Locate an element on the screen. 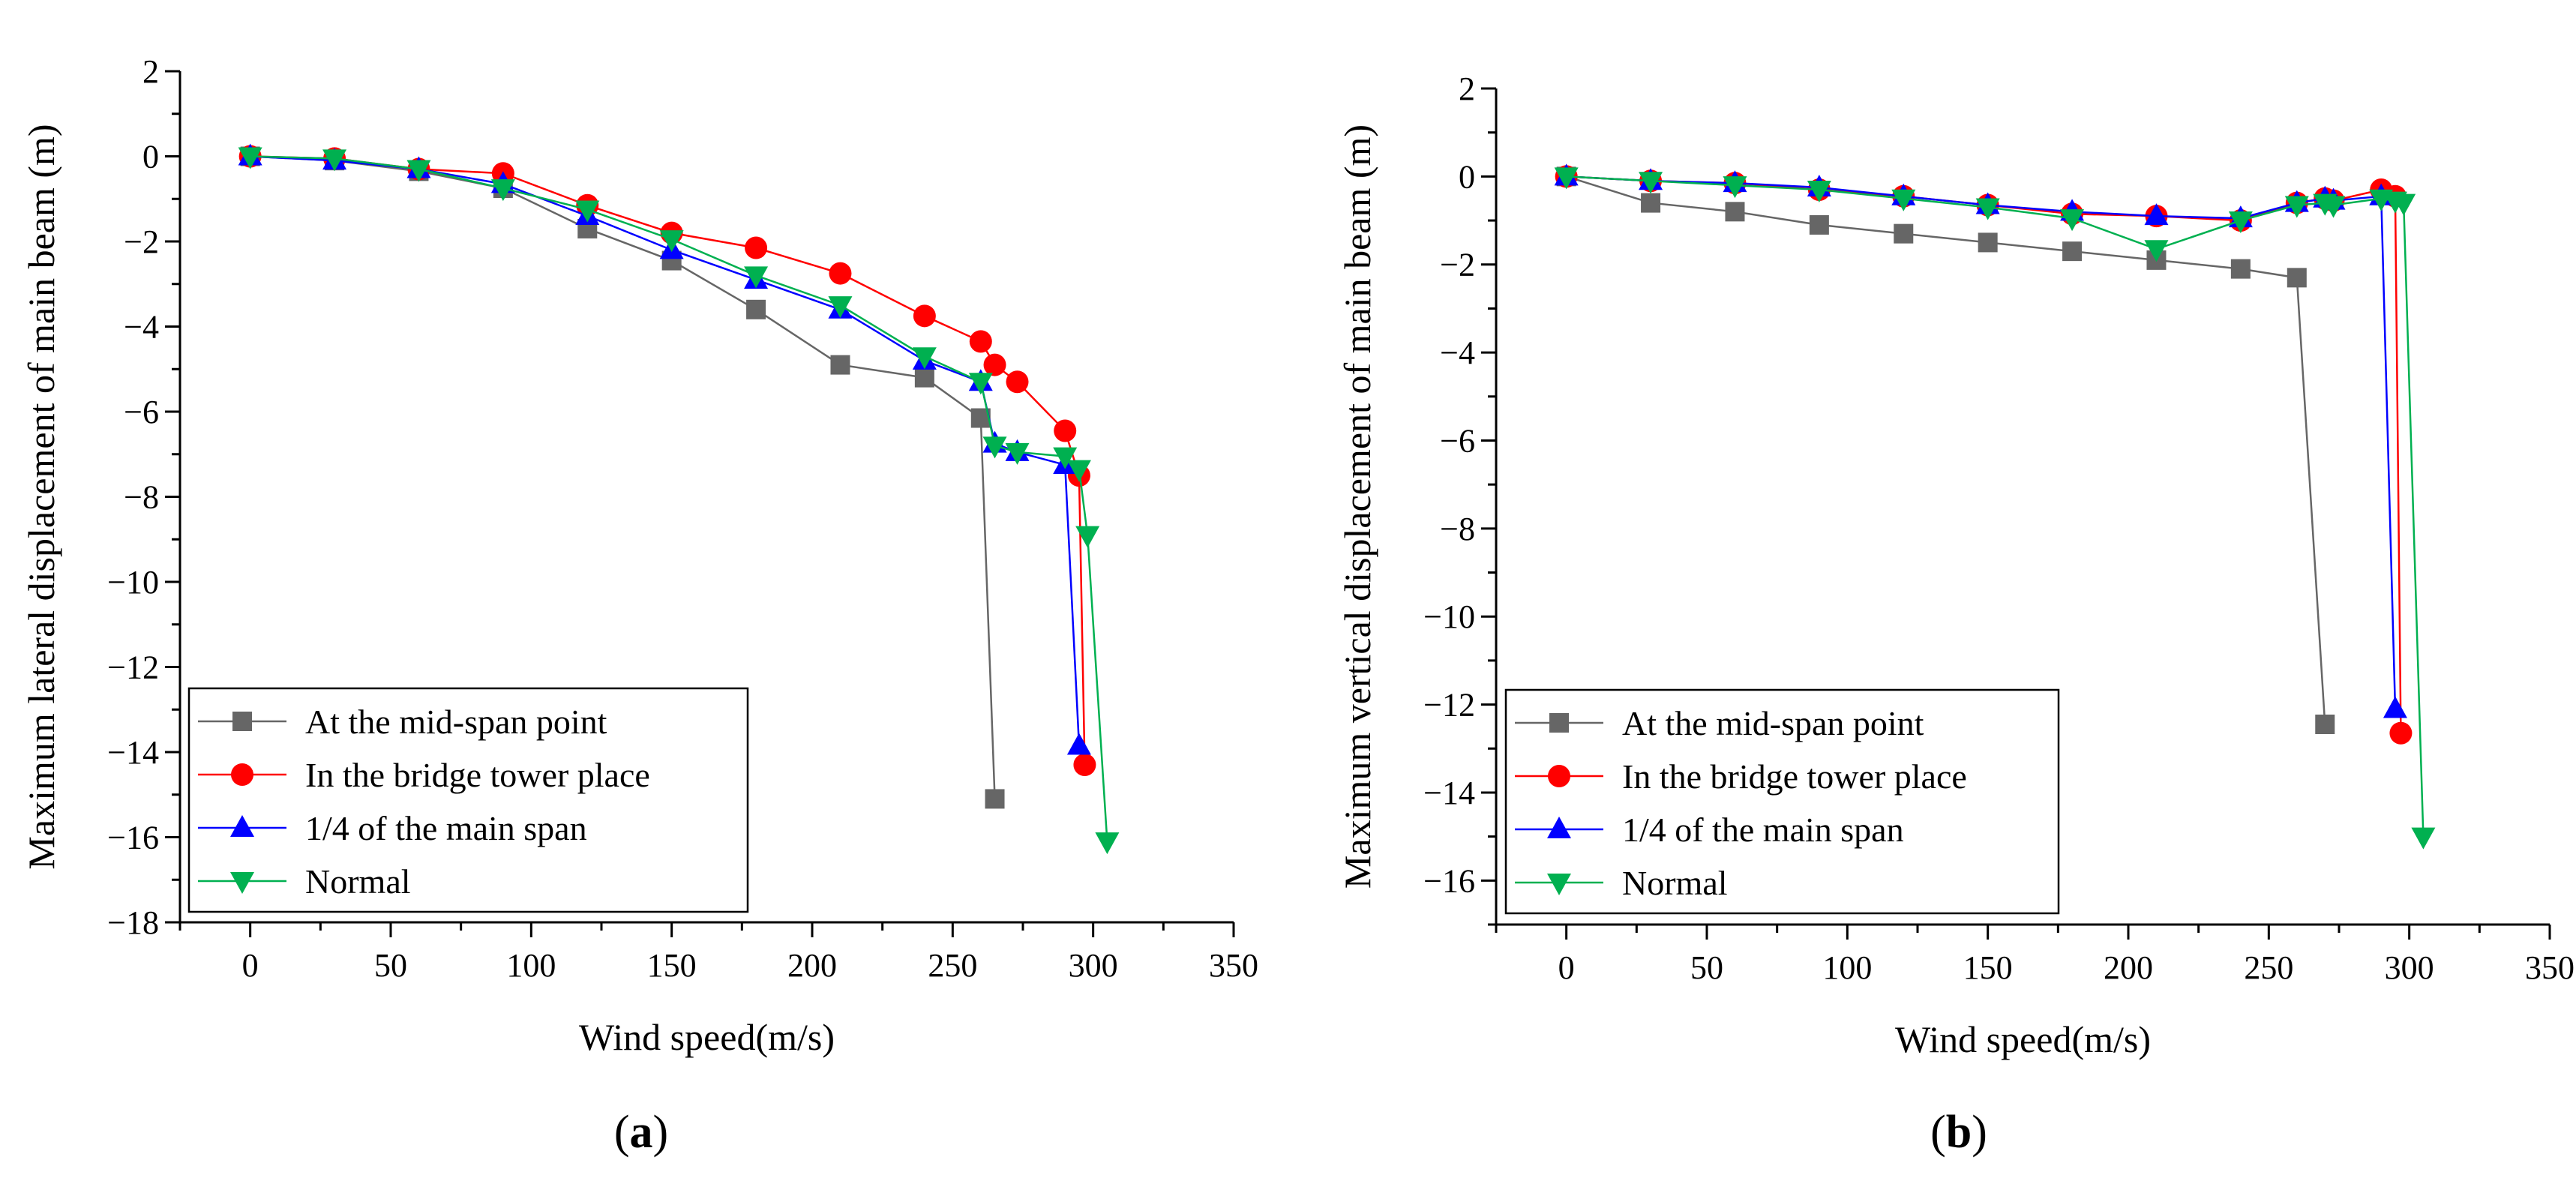 This screenshot has width=2576, height=1178. legend-label: At the mid-span point is located at coordinates (456, 722).